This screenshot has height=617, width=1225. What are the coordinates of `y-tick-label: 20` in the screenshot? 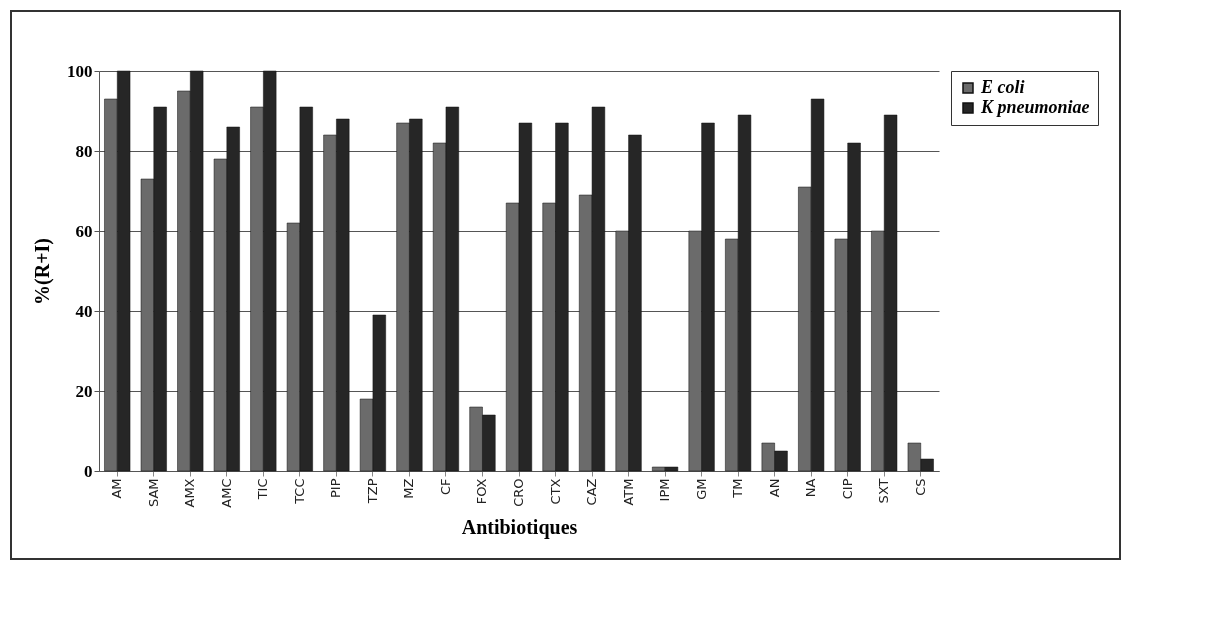 It's located at (84, 391).